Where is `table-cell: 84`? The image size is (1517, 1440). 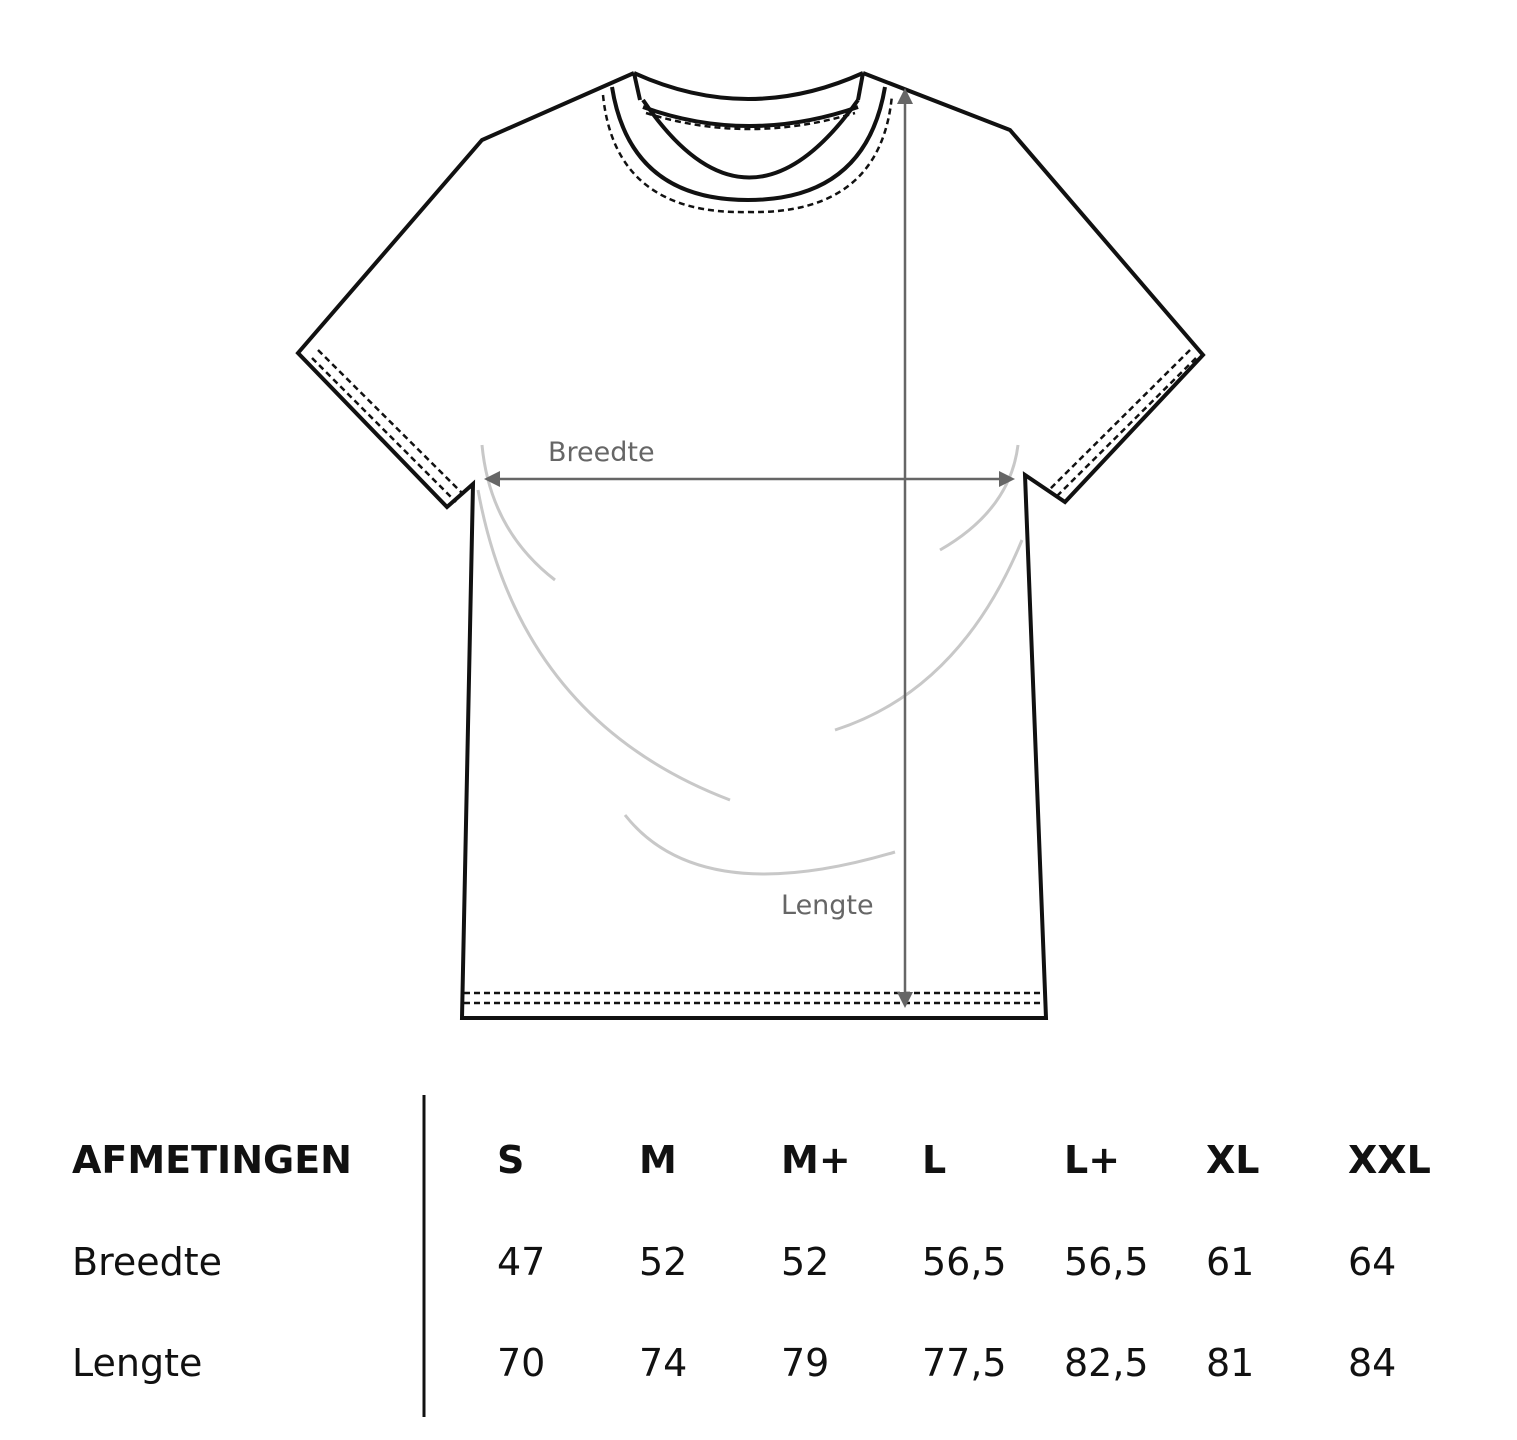
table-cell: 84 is located at coordinates (1372, 1363).